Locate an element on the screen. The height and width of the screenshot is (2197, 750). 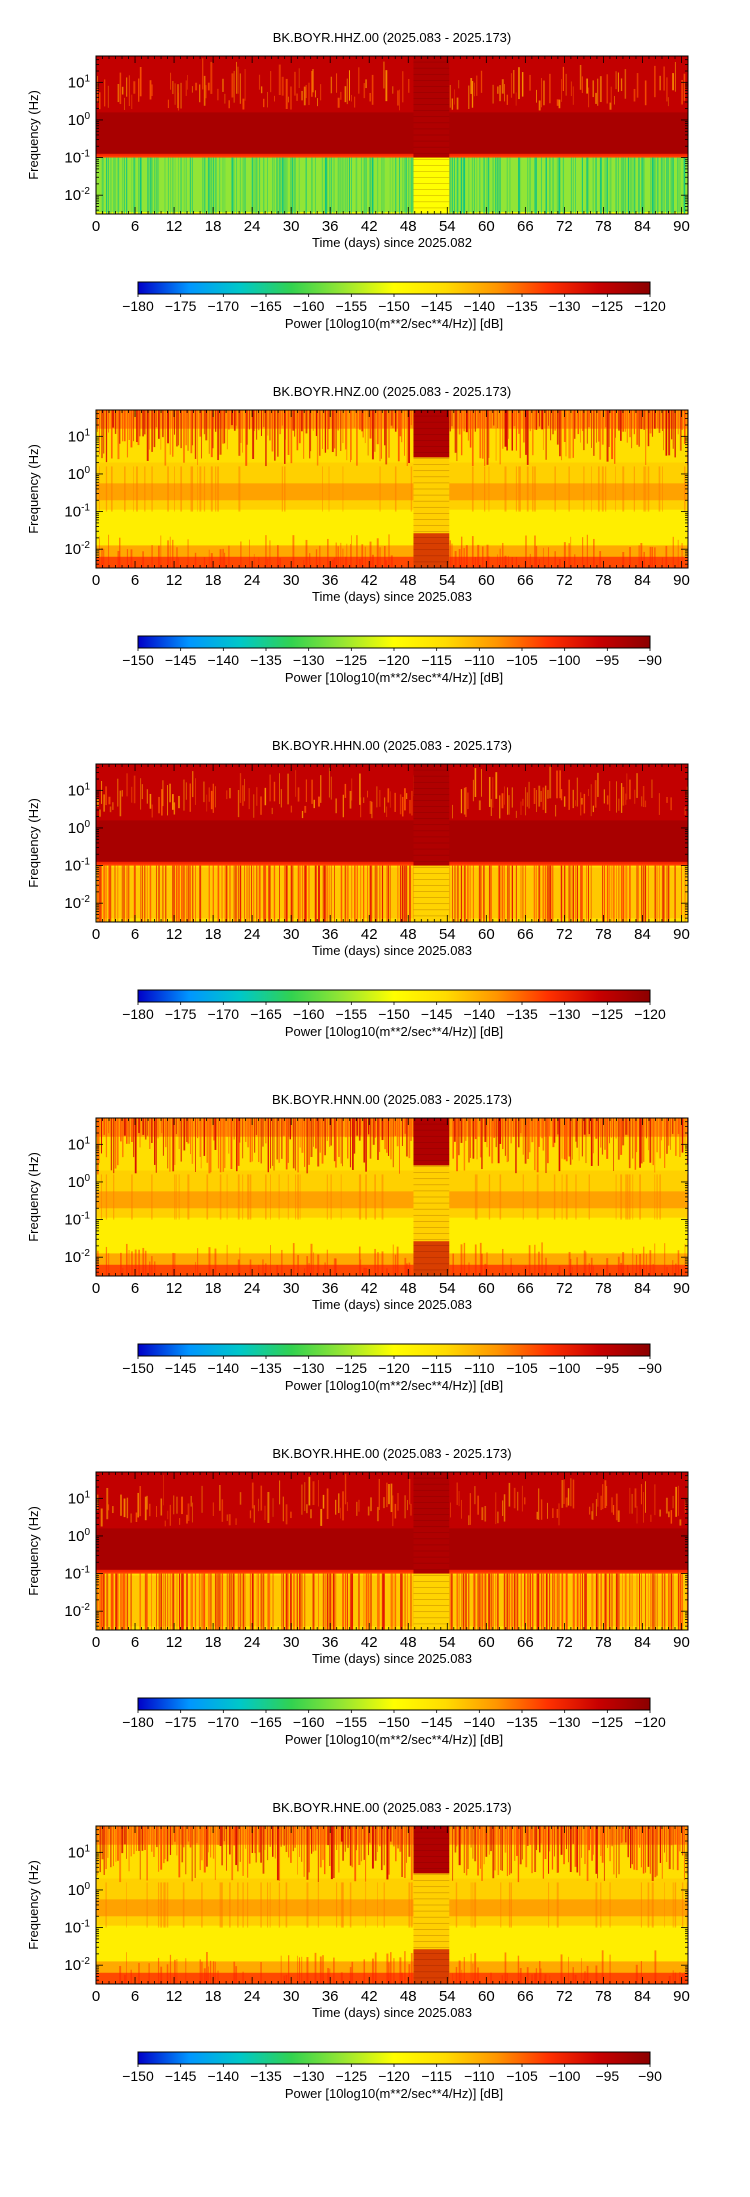
colorbar-tick-label: −150 is located at coordinates (138, 2076).